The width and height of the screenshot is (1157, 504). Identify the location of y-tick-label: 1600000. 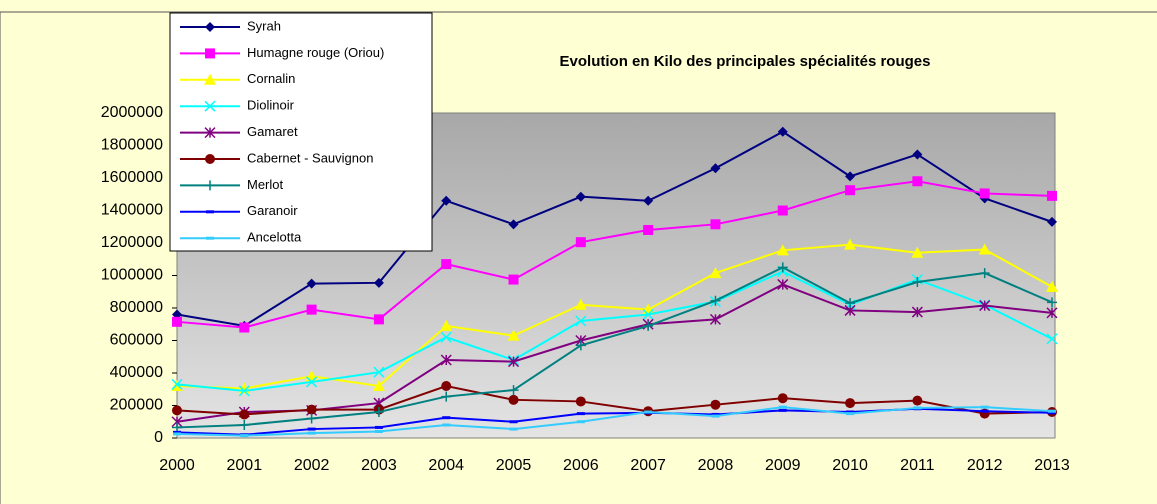
(132, 177).